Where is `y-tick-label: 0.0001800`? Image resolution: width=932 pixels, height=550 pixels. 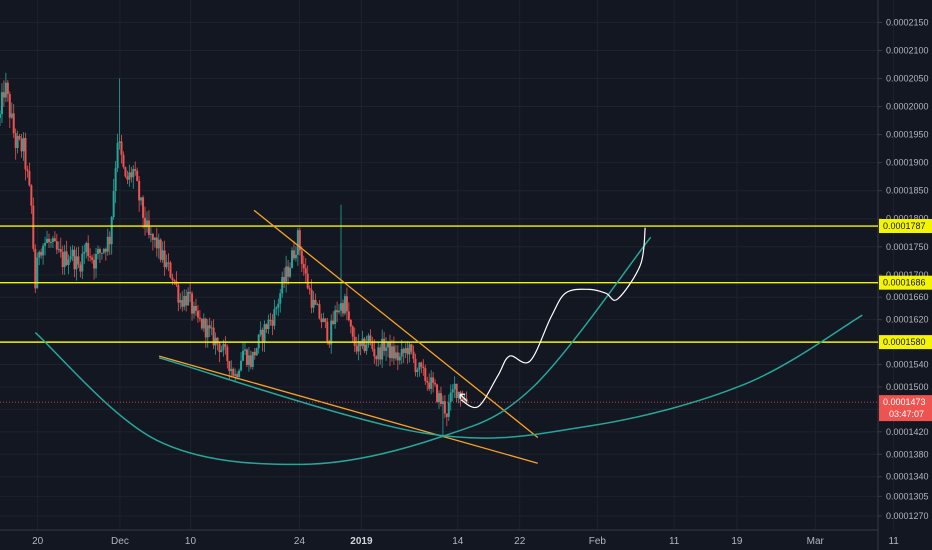
y-tick-label: 0.0001800 is located at coordinates (907, 219).